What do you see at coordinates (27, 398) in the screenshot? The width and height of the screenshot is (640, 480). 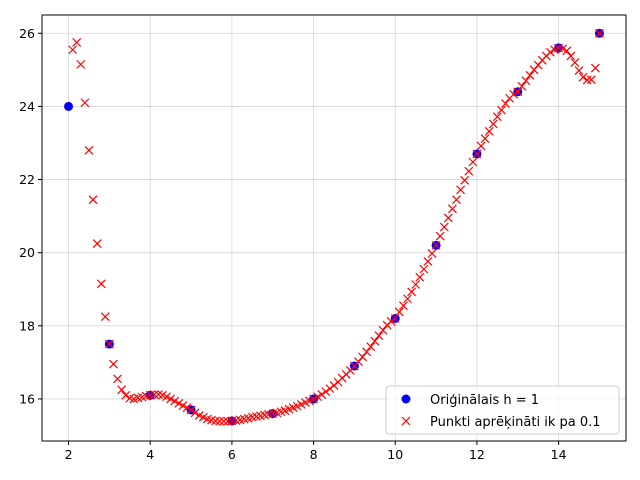 I see `y-tick-label: 16` at bounding box center [27, 398].